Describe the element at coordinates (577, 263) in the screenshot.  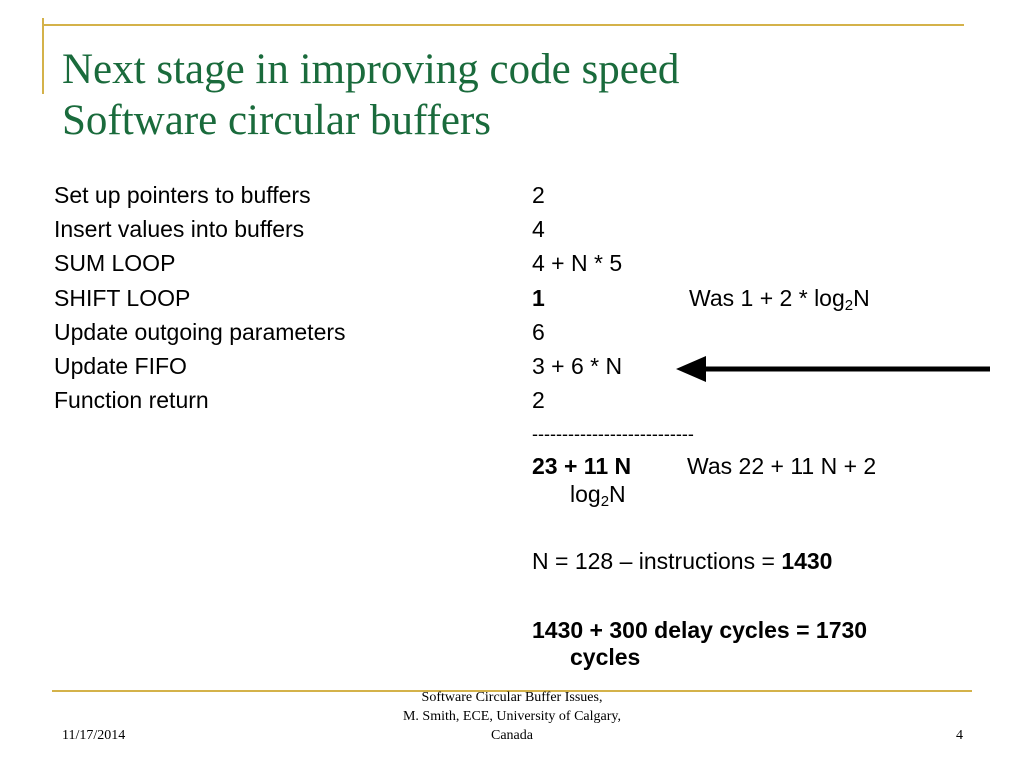
I see `row-value: 4 + N * 5` at that location.